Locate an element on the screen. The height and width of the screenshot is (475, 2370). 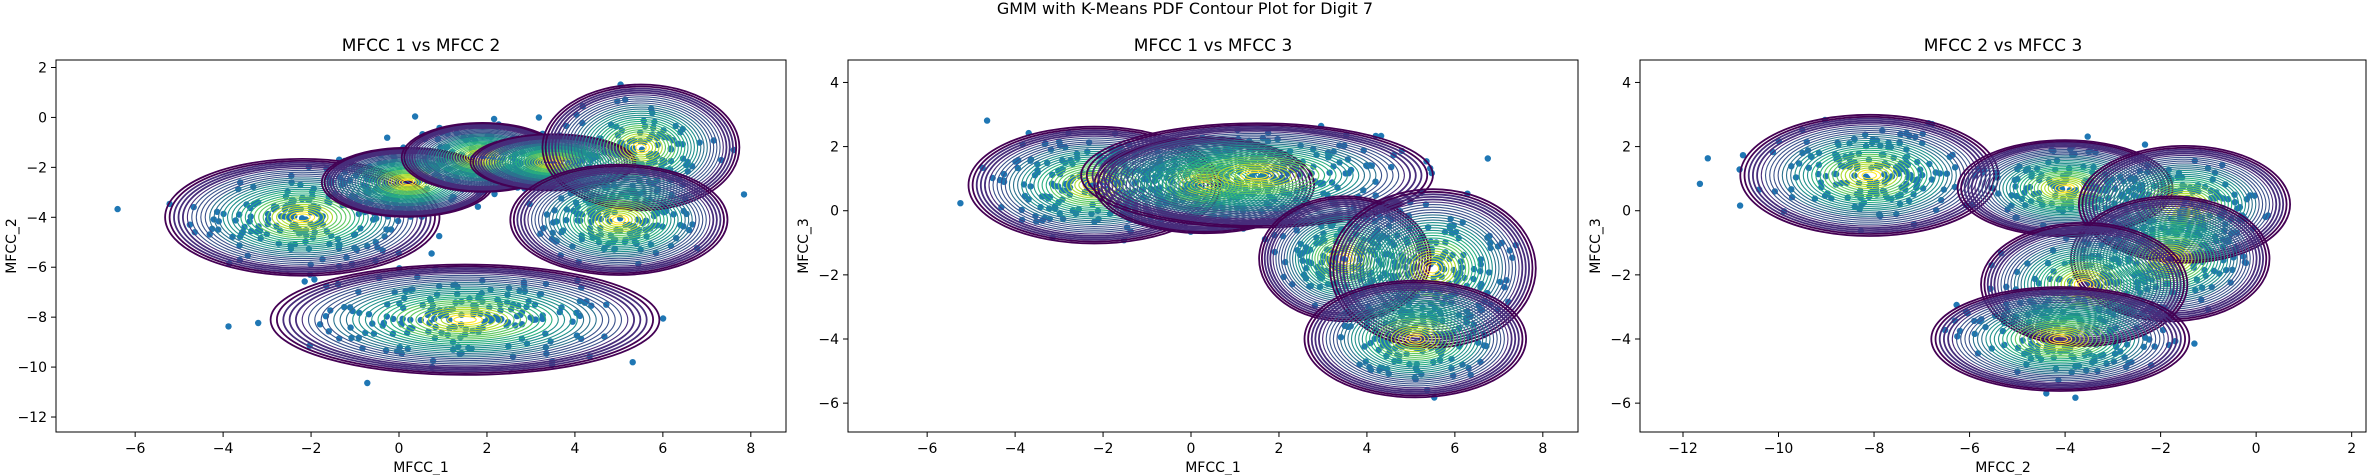
y-tick-label: −2 is located at coordinates (828, 276).